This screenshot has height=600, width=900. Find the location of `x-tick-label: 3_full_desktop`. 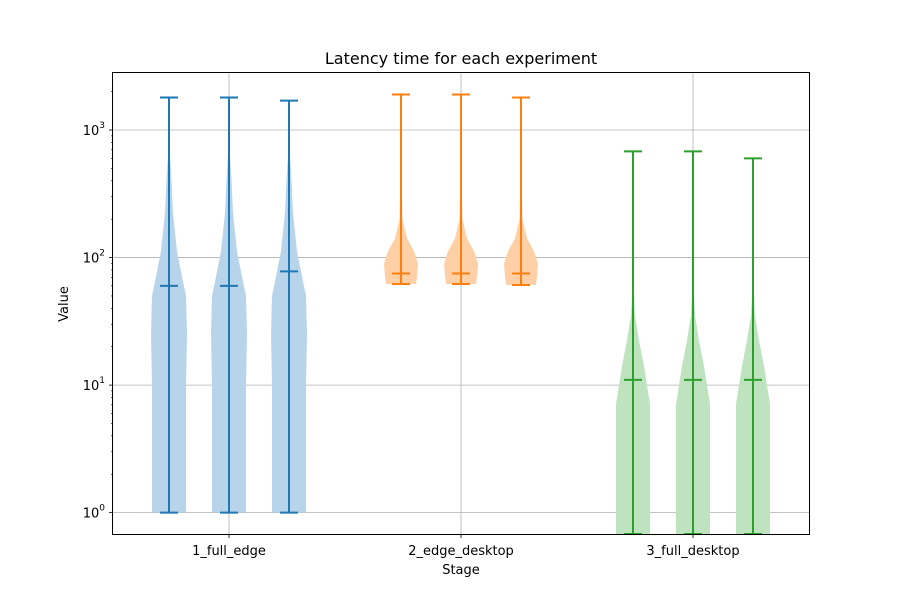

x-tick-label: 3_full_desktop is located at coordinates (692, 551).